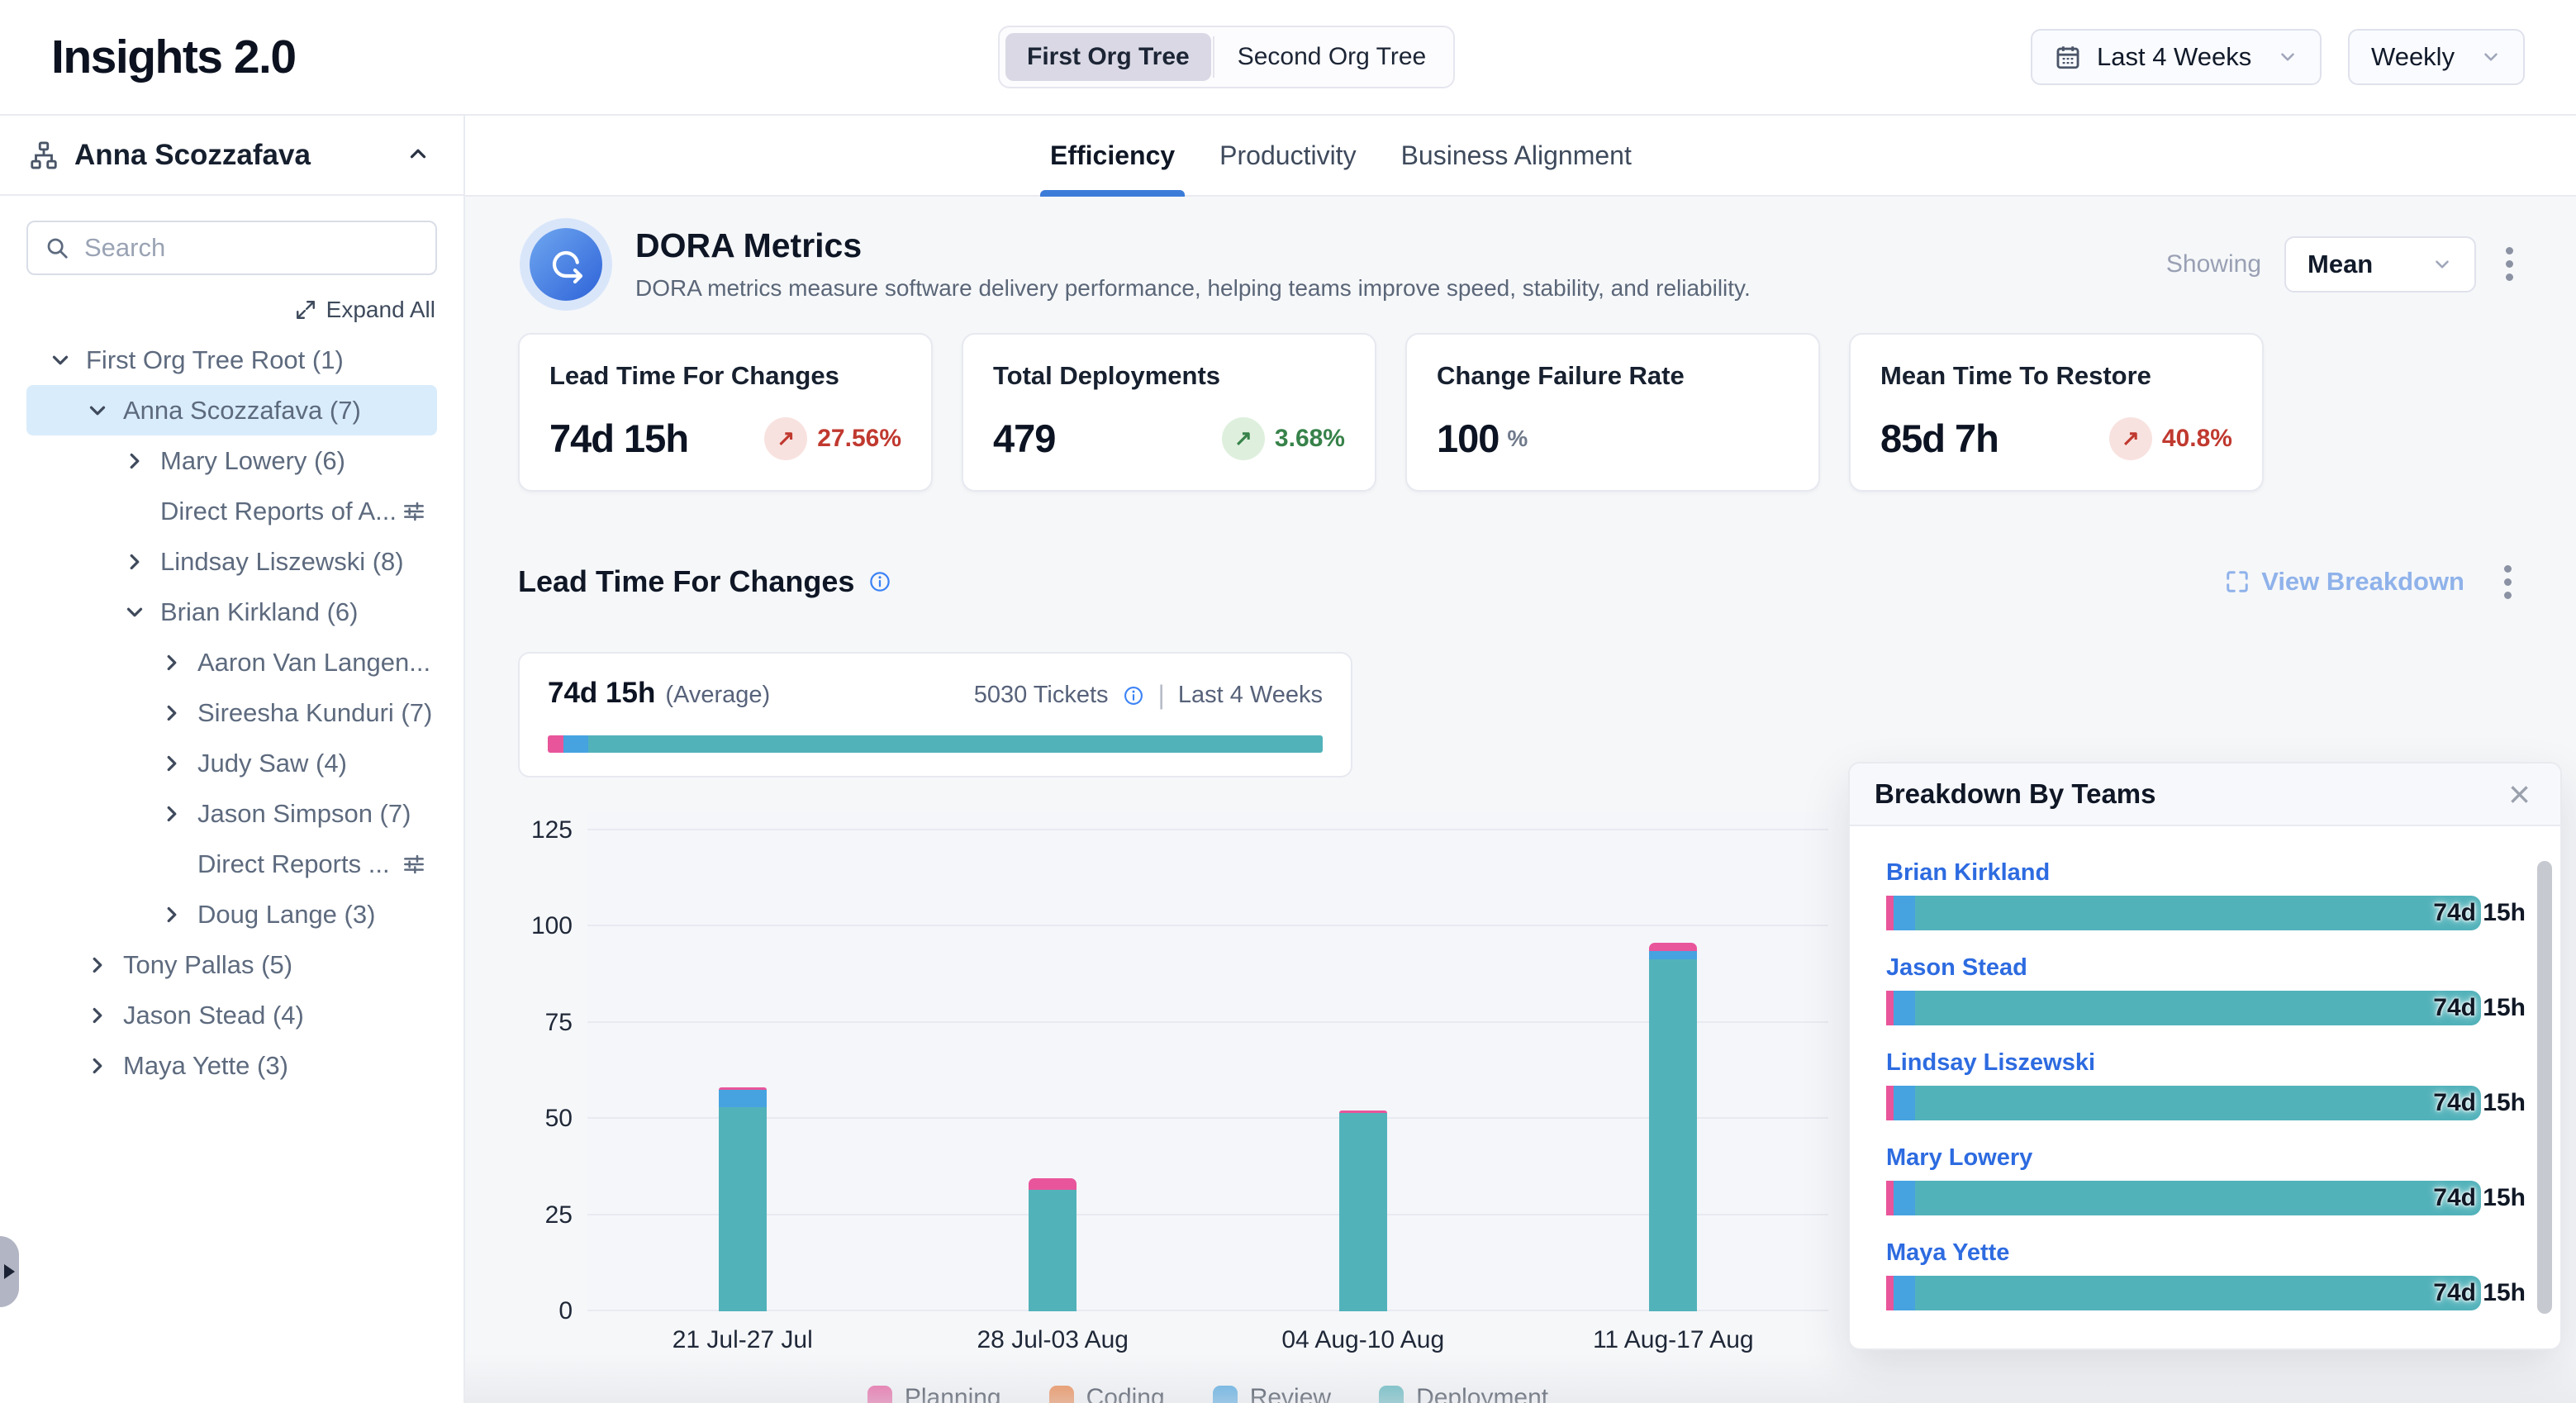  I want to click on search-box, so click(231, 248).